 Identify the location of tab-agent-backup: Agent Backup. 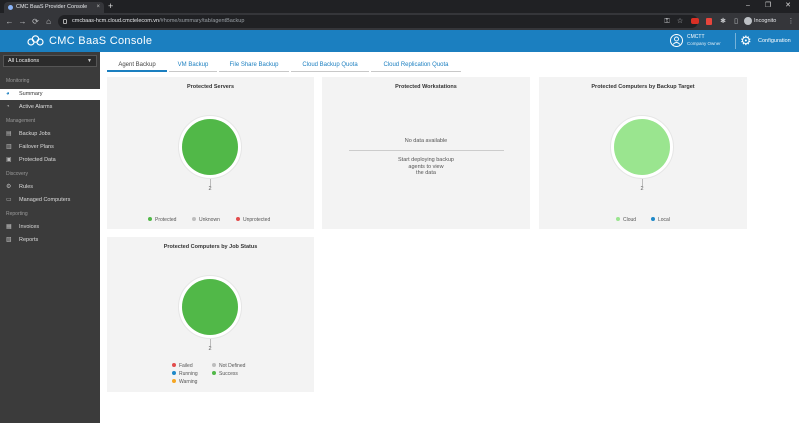
(137, 66).